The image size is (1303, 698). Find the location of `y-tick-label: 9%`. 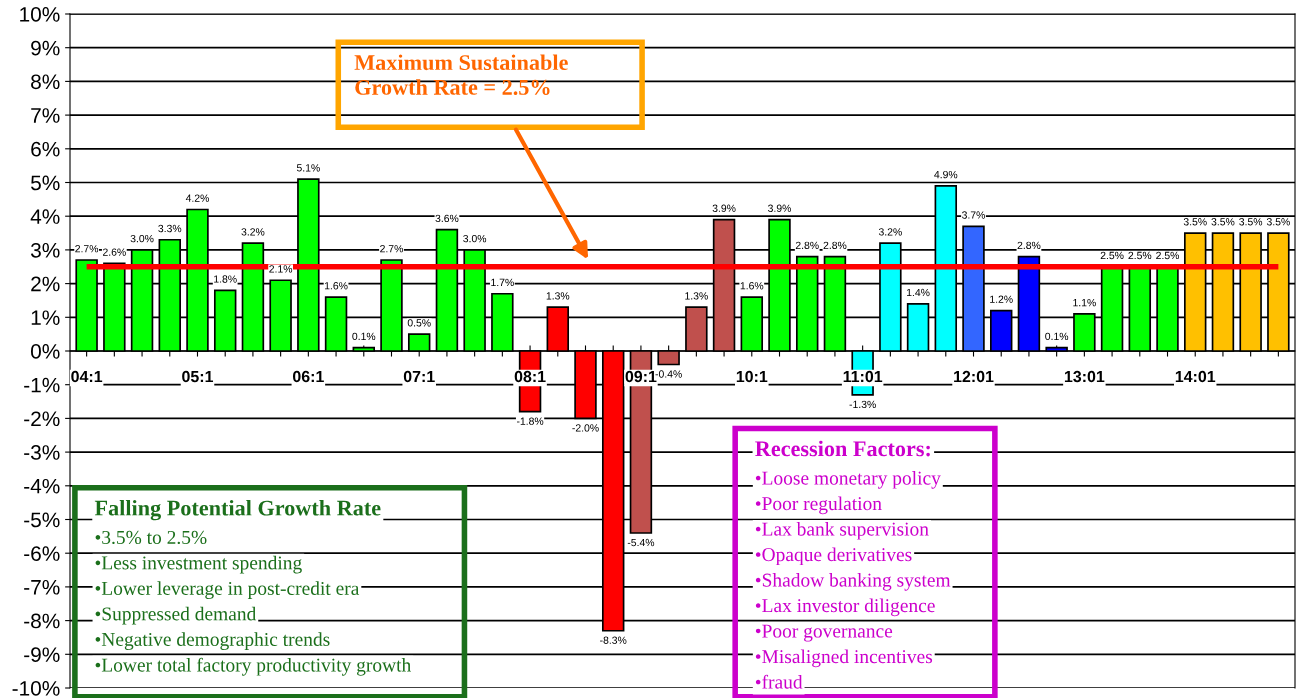

y-tick-label: 9% is located at coordinates (45, 48).